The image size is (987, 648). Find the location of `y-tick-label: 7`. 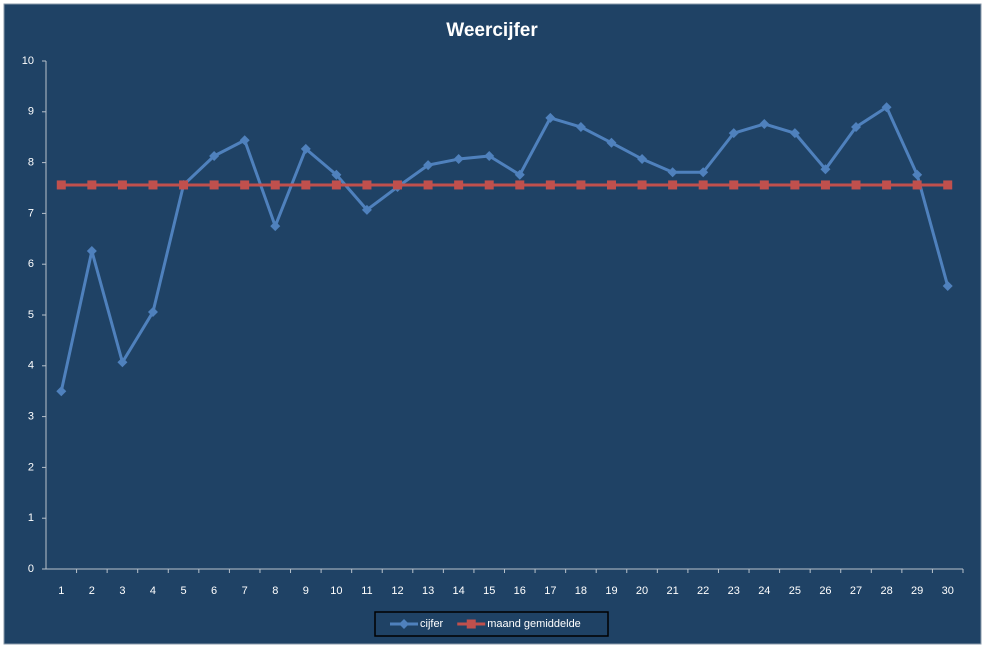

y-tick-label: 7 is located at coordinates (31, 213).